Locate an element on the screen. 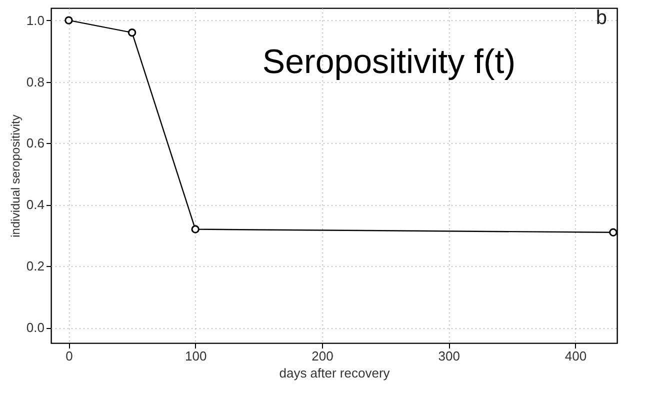 The image size is (662, 411). x-tick-label: 400 is located at coordinates (575, 356).